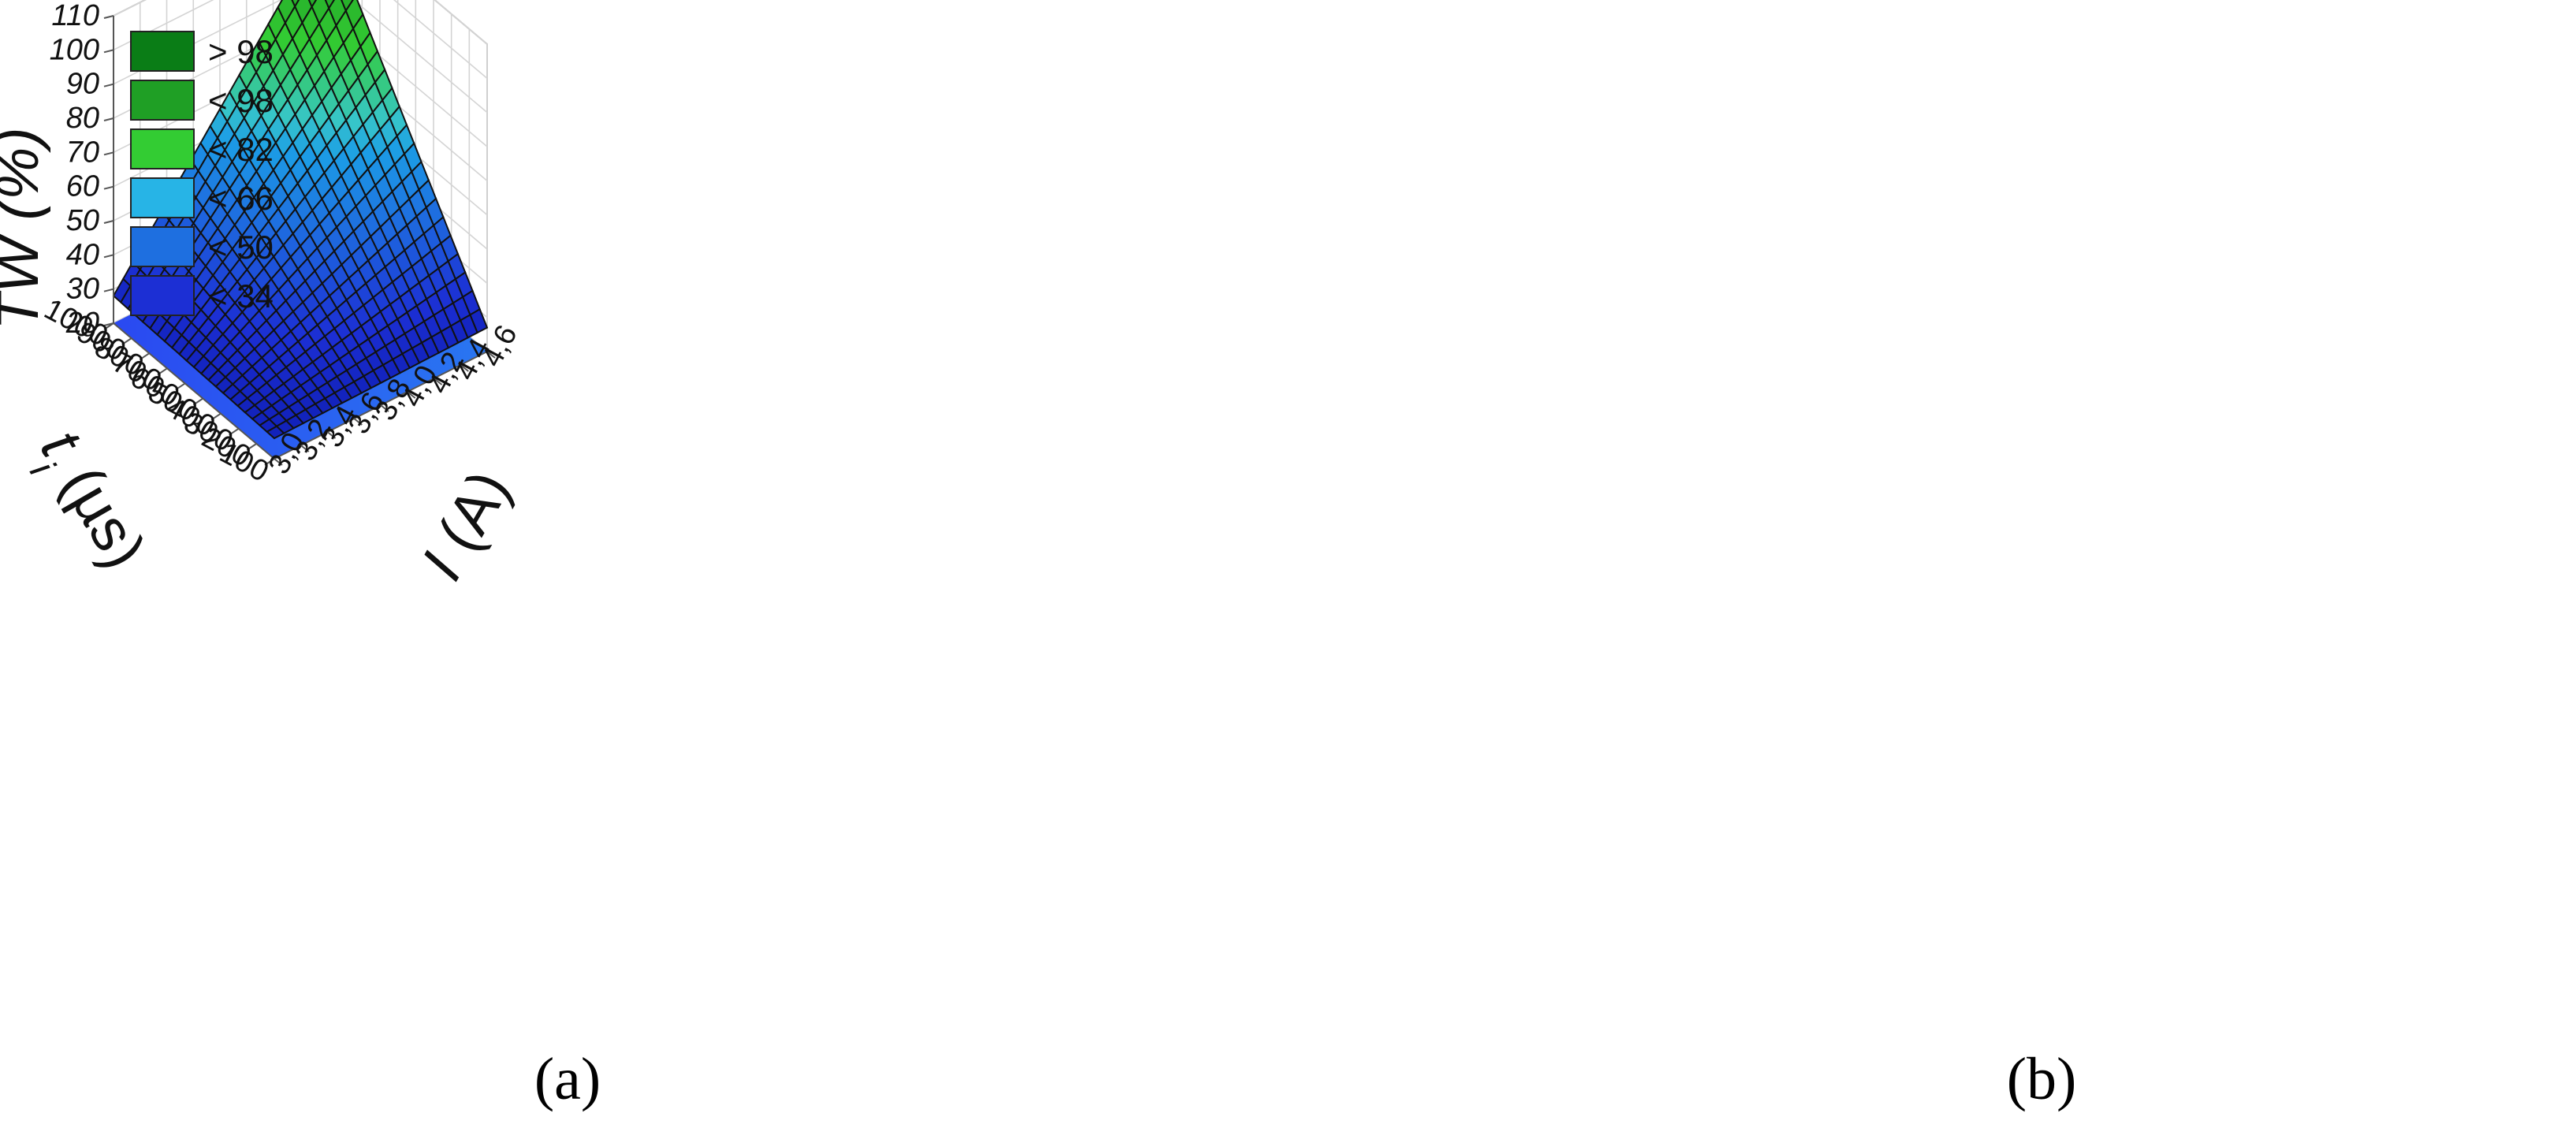  What do you see at coordinates (241, 149) in the screenshot?
I see `legend-label: < 82` at bounding box center [241, 149].